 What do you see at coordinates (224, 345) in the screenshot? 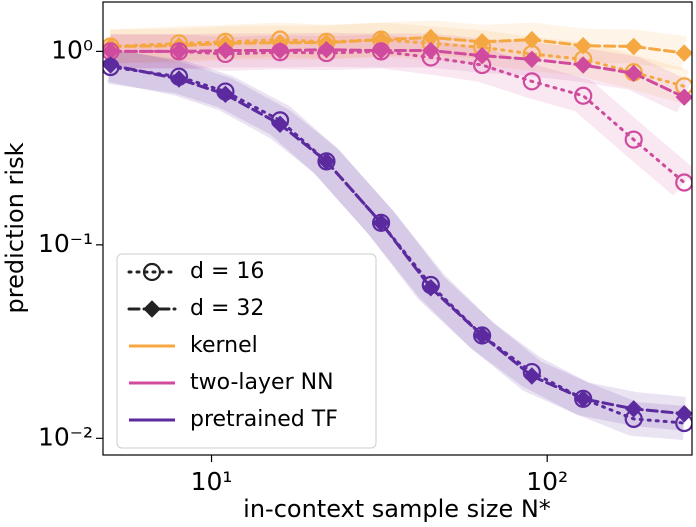
I see `legend-label: kernel` at bounding box center [224, 345].